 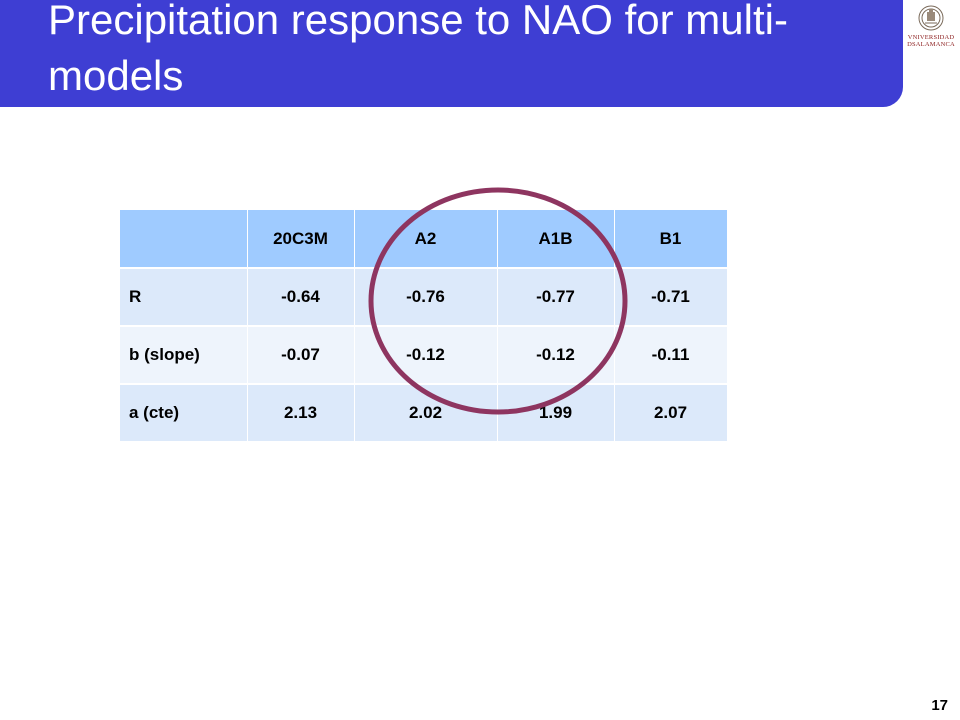 What do you see at coordinates (671, 239) in the screenshot?
I see `header-cell-b1: B1` at bounding box center [671, 239].